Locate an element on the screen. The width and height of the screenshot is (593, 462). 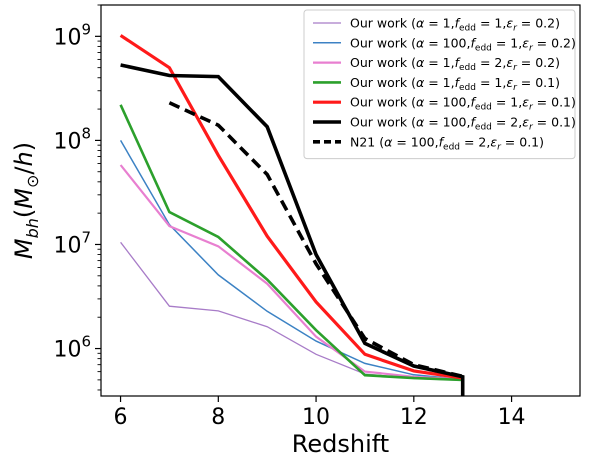
y-tick-label: 10⁶ is located at coordinates (72, 348).